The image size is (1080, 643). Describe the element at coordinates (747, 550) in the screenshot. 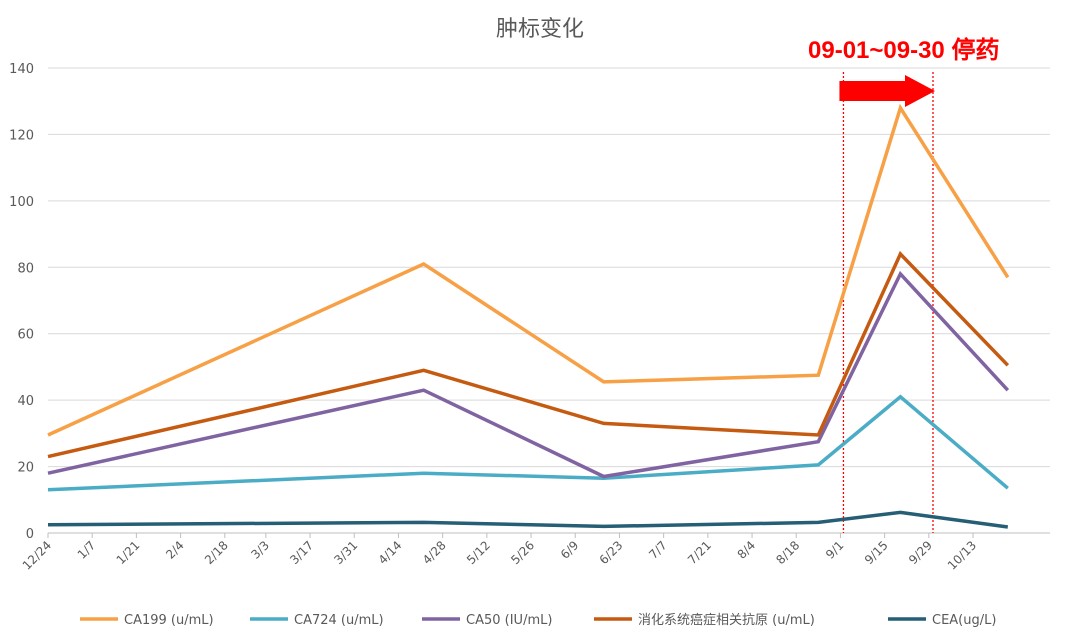

I see `x-tick-label: 8/4` at that location.